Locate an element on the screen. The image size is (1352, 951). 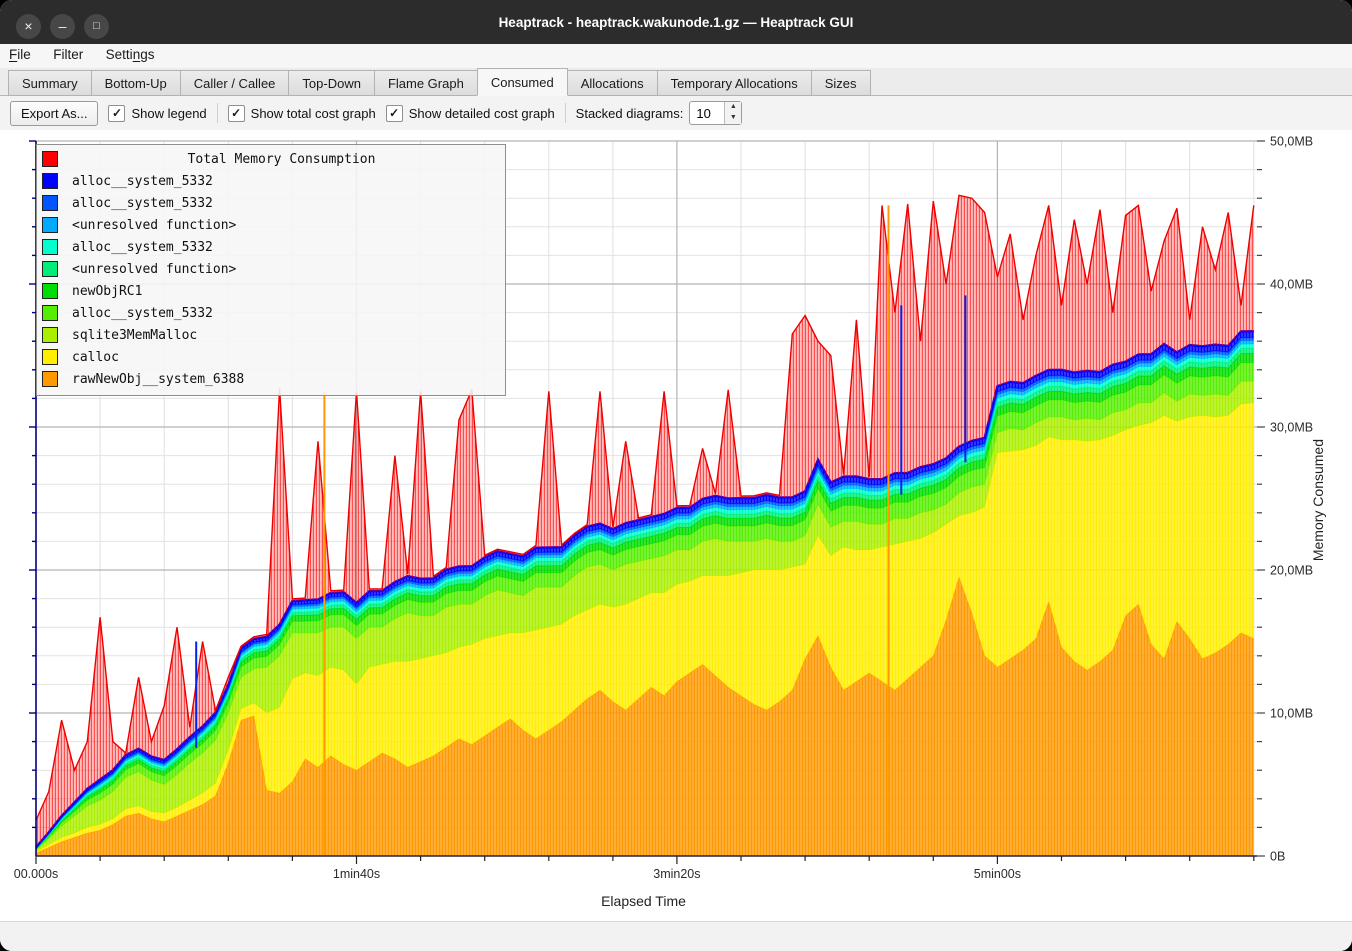
maximize-button: □ is located at coordinates (96, 26).